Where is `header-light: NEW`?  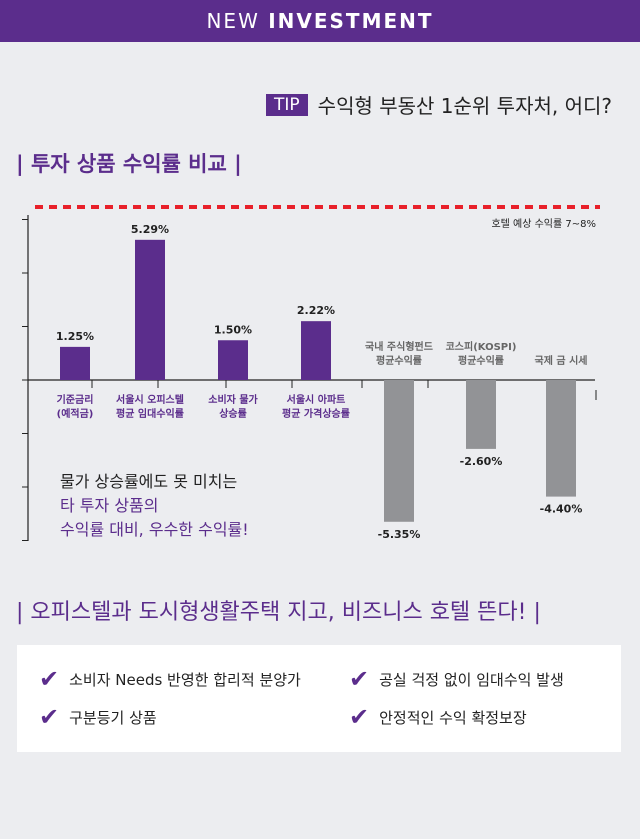
header-light: NEW is located at coordinates (237, 21).